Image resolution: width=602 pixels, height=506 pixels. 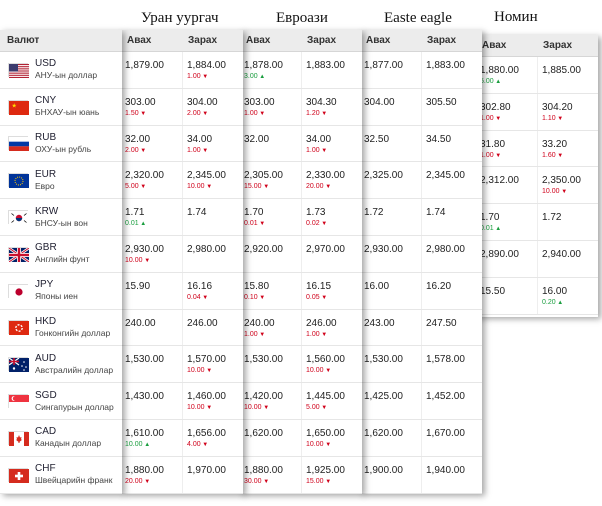 What do you see at coordinates (263, 470) in the screenshot?
I see `buy-rate-value: 1,880.00` at bounding box center [263, 470].